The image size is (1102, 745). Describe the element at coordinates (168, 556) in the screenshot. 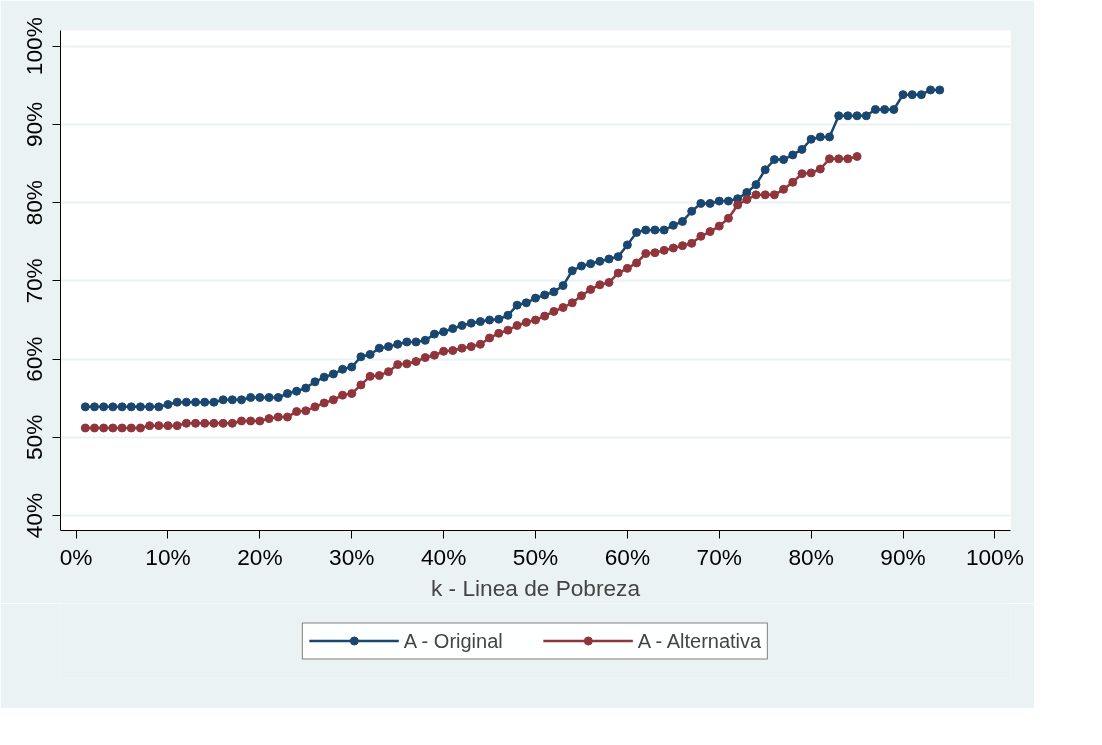

I see `x-tick-label: 10%` at that location.